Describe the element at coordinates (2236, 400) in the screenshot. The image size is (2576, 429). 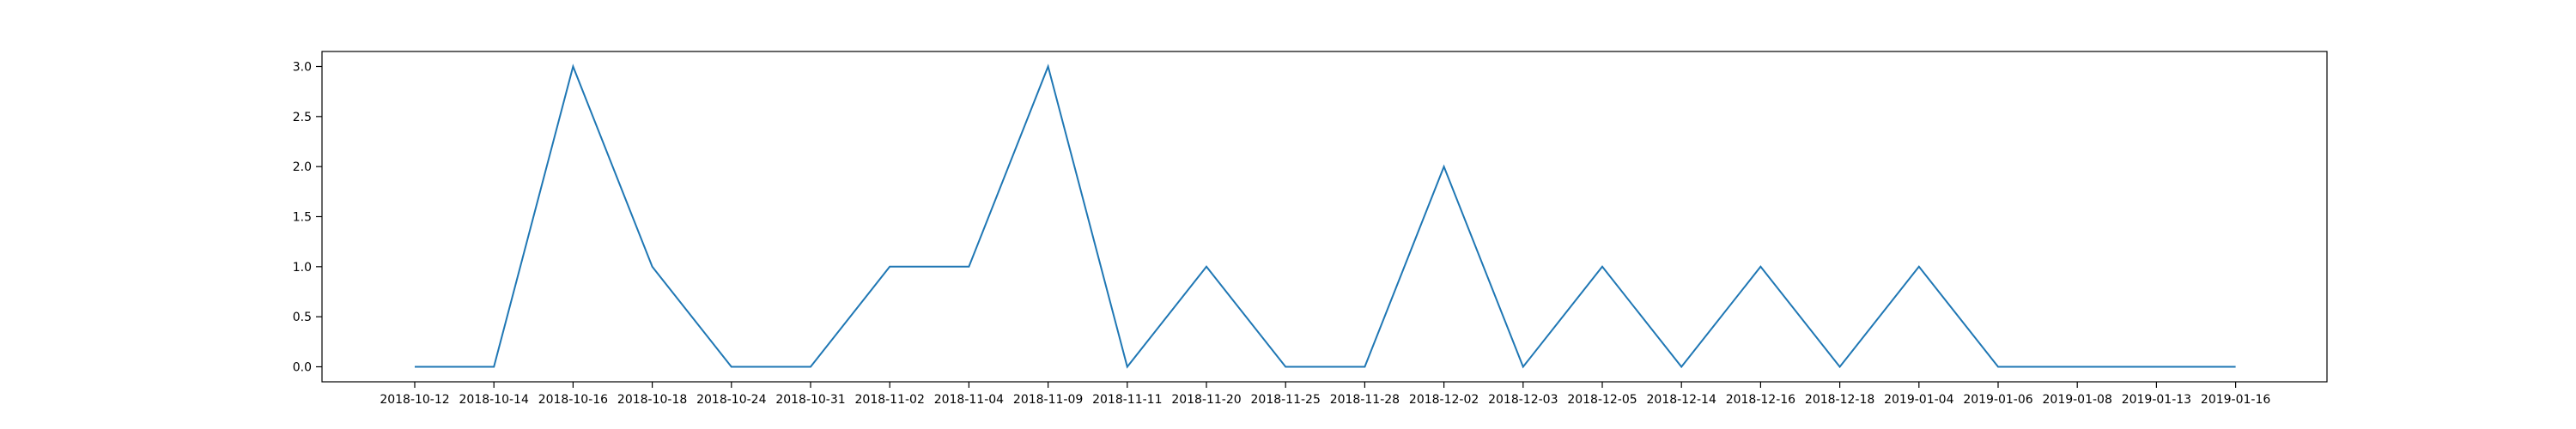
I see `x-tick-label: 2019-01-16` at that location.